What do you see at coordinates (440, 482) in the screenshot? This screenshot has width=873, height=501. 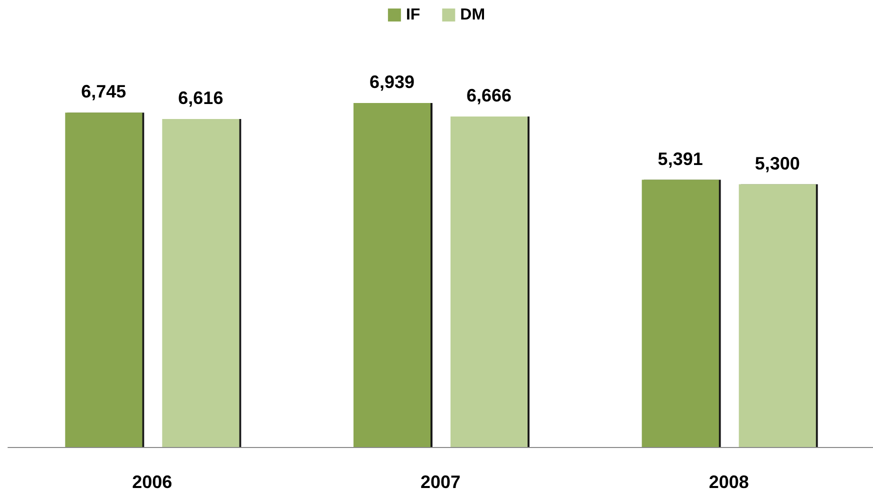 I see `x-tick-label: 2007` at bounding box center [440, 482].